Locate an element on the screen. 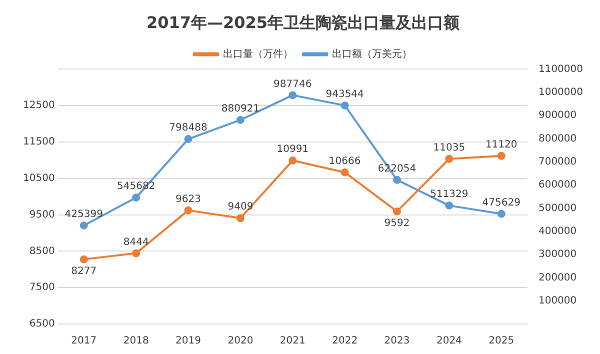  y2-tick-label: 500000 is located at coordinates (557, 208).